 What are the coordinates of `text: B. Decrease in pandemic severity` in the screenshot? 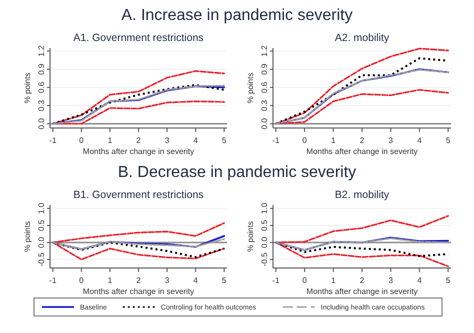 It's located at (237, 172).